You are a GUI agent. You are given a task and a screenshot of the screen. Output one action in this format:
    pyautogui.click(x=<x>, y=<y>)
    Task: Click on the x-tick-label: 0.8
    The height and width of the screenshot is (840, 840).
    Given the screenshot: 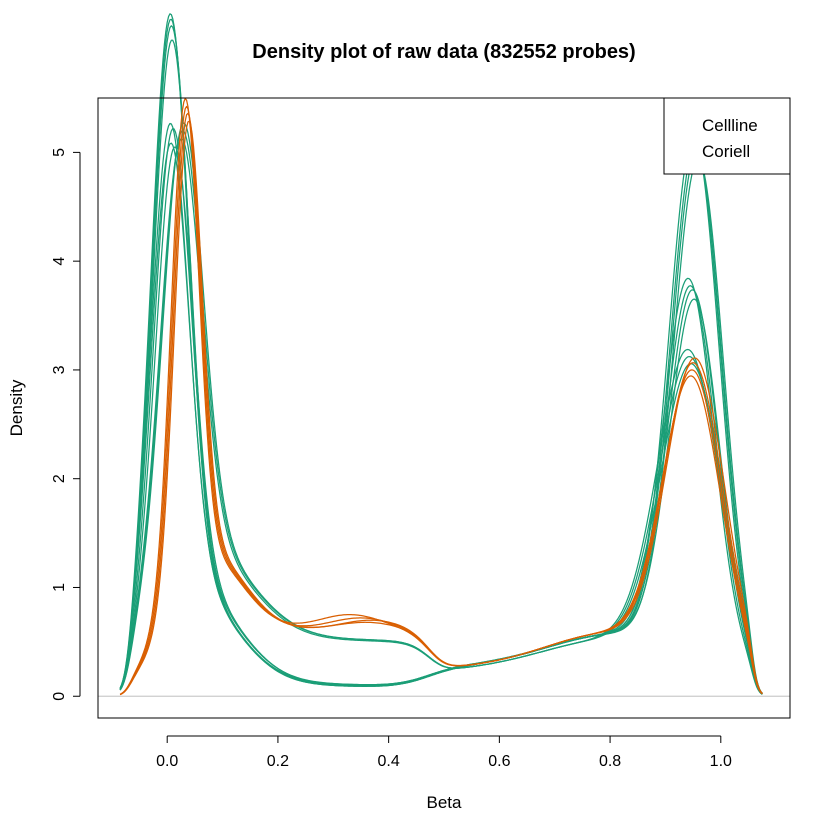 What is the action you would take?
    pyautogui.click(x=610, y=761)
    